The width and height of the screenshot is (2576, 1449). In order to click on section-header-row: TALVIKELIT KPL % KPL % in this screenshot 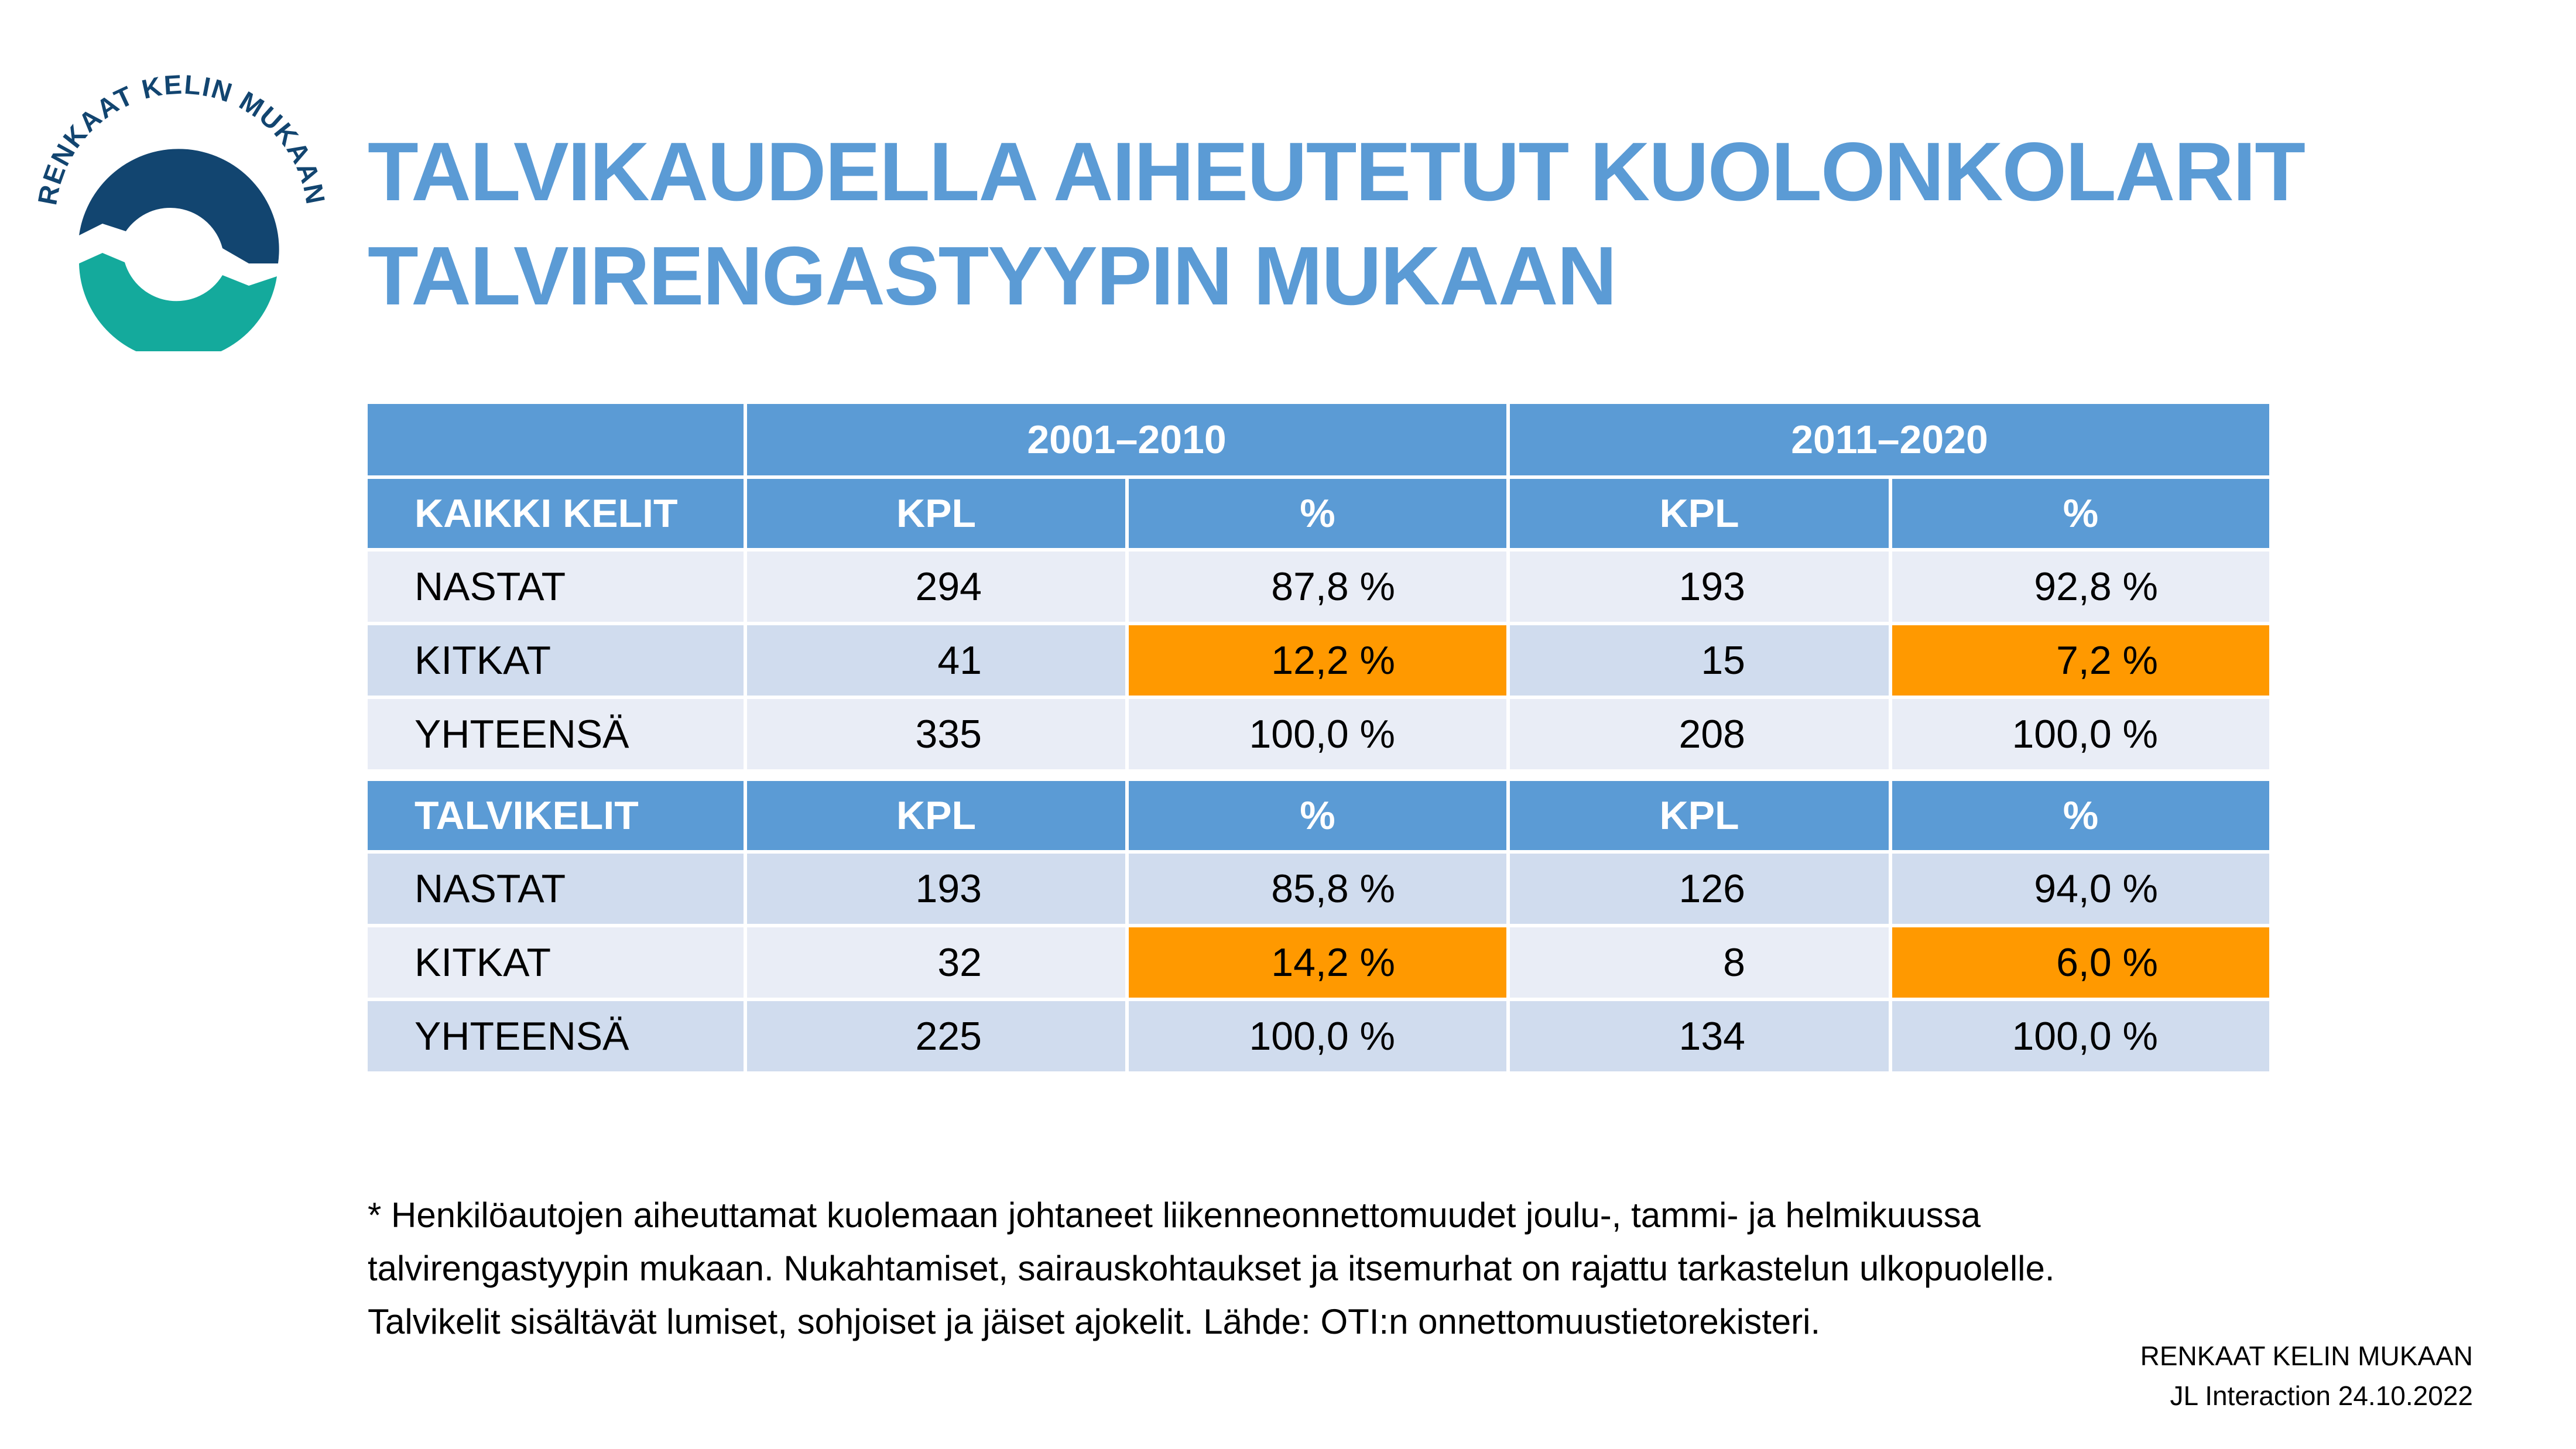, I will do `click(1318, 815)`.